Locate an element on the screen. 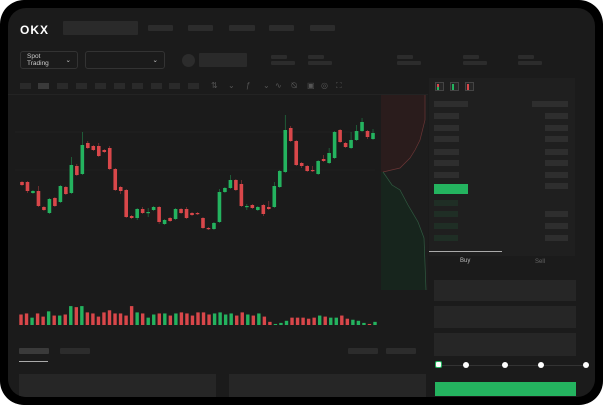 This screenshot has height=405, width=603. depth-ask-area is located at coordinates (403, 133).